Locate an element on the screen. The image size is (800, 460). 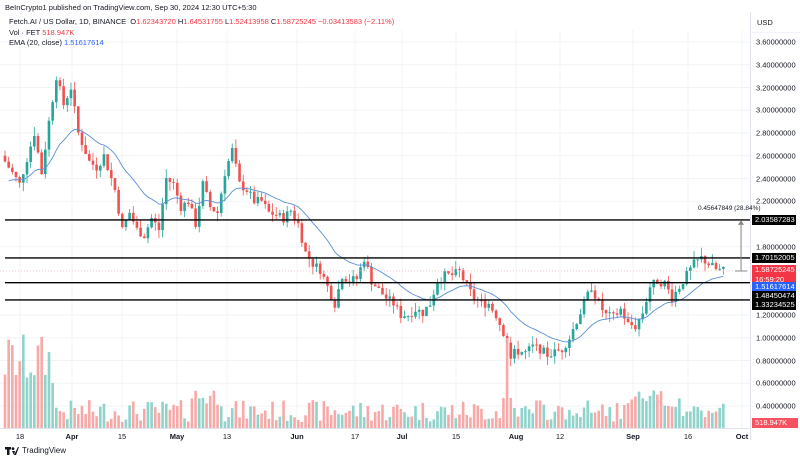
countdown-timer: 16:59:20 is located at coordinates (770, 279).